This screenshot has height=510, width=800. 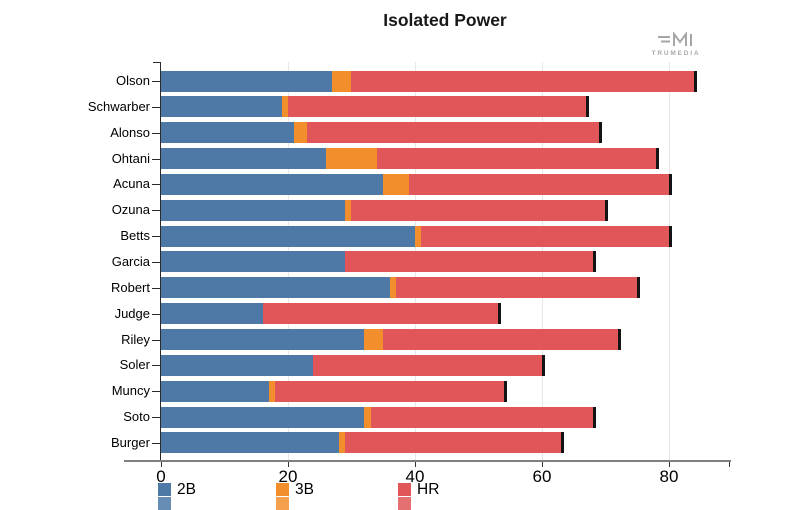 I want to click on y-axis, so click(x=160, y=261).